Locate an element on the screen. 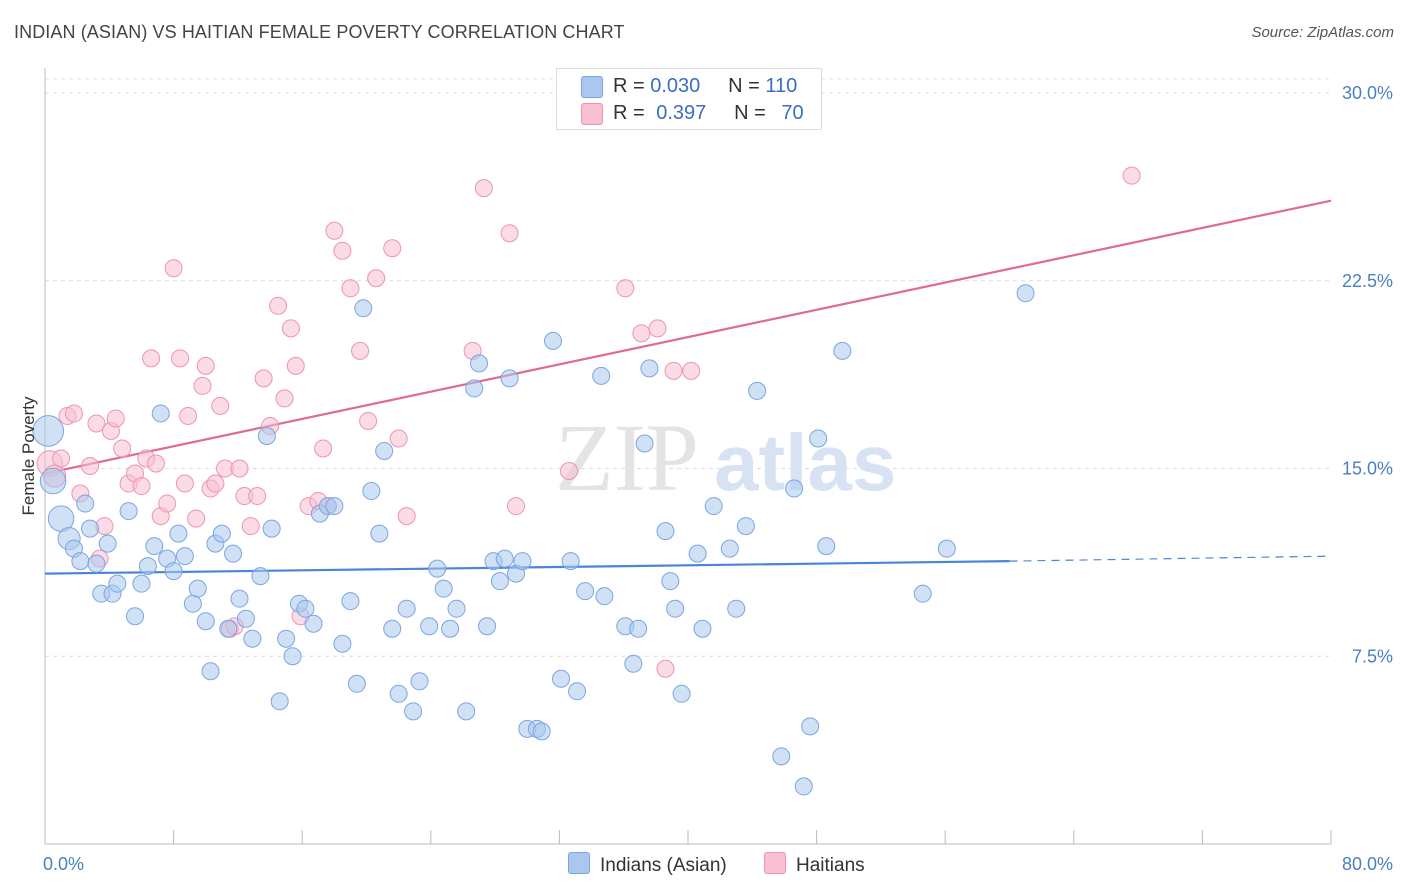 This screenshot has width=1406, height=892. watermark: ZIP atlas is located at coordinates (725, 457).